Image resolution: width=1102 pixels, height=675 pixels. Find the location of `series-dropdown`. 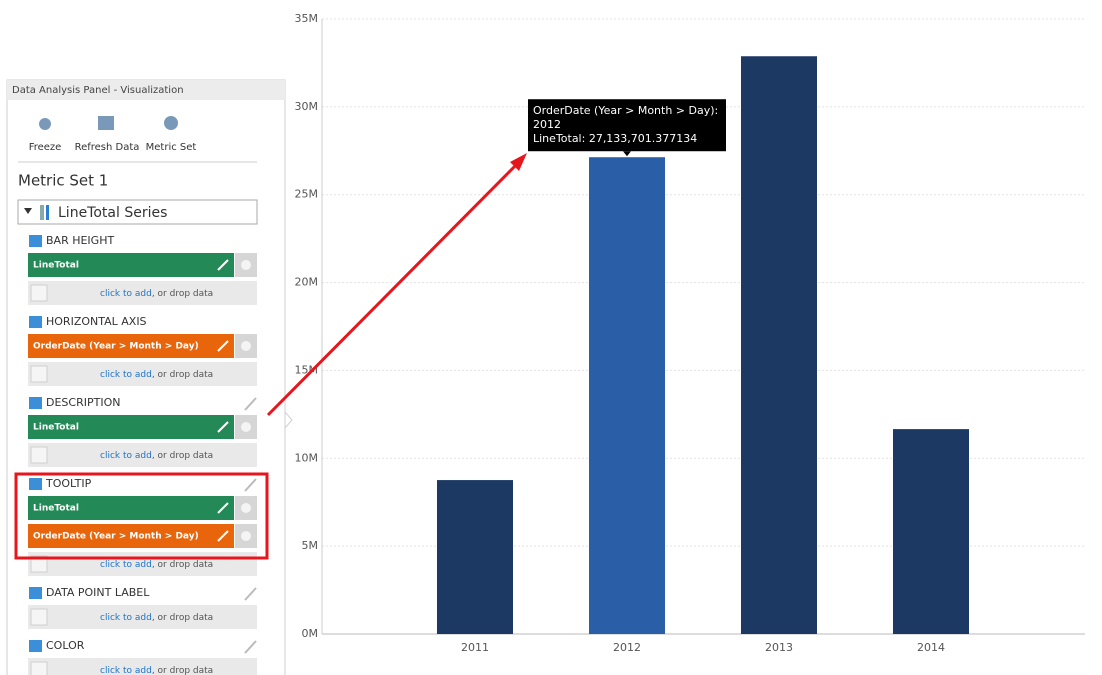

series-dropdown is located at coordinates (137, 212).